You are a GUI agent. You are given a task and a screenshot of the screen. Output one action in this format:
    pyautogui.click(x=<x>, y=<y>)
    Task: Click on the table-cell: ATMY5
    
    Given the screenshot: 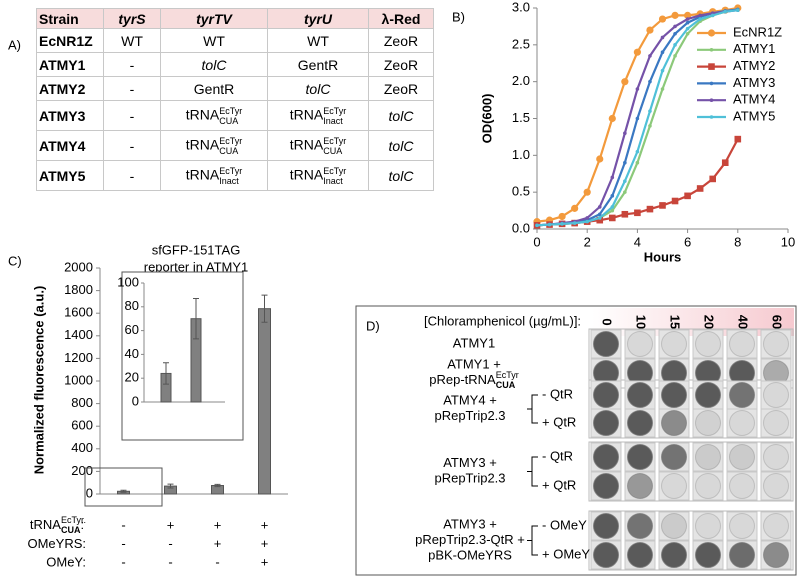 What is the action you would take?
    pyautogui.click(x=70, y=175)
    